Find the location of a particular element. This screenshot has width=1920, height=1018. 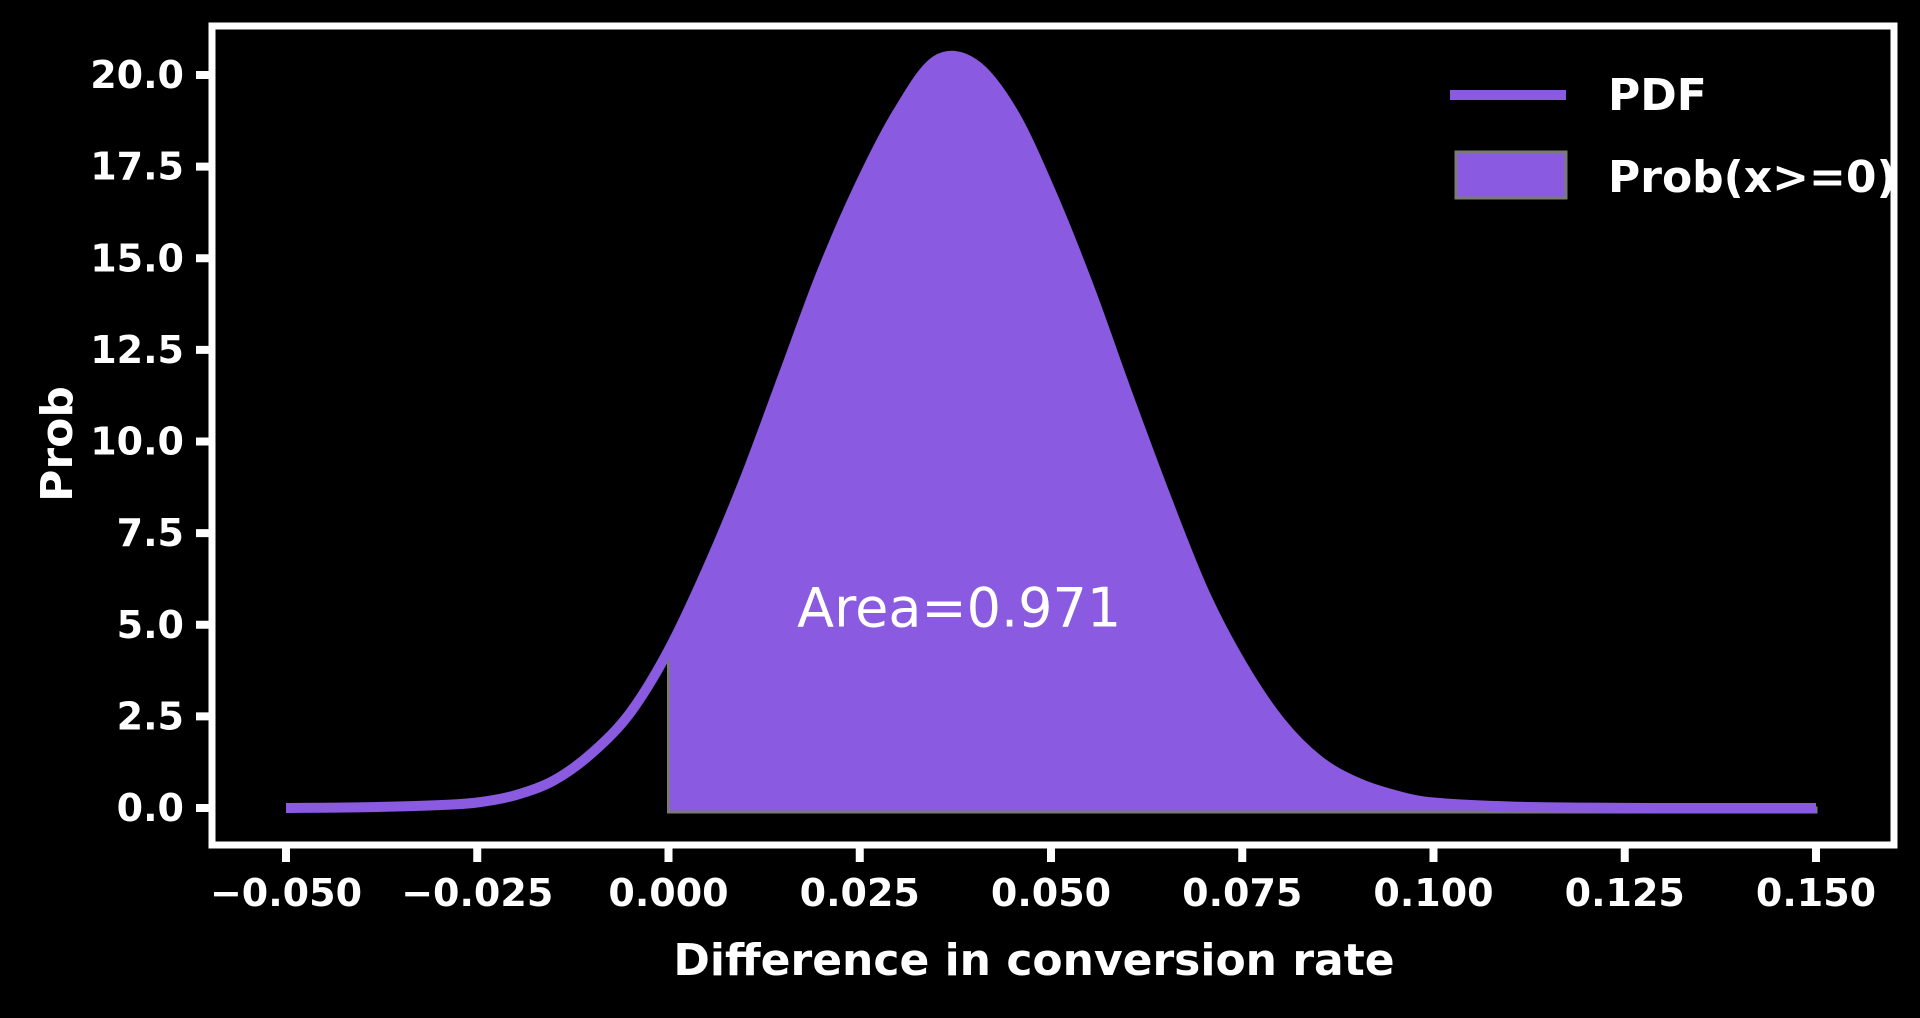

legend-pdf-label: PDF is located at coordinates (1657, 95).